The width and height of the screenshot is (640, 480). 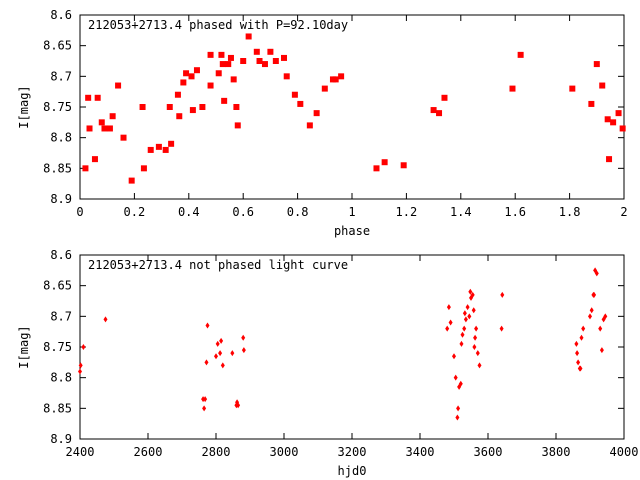 I want to click on x-tick-label: 3200, so click(x=352, y=452).